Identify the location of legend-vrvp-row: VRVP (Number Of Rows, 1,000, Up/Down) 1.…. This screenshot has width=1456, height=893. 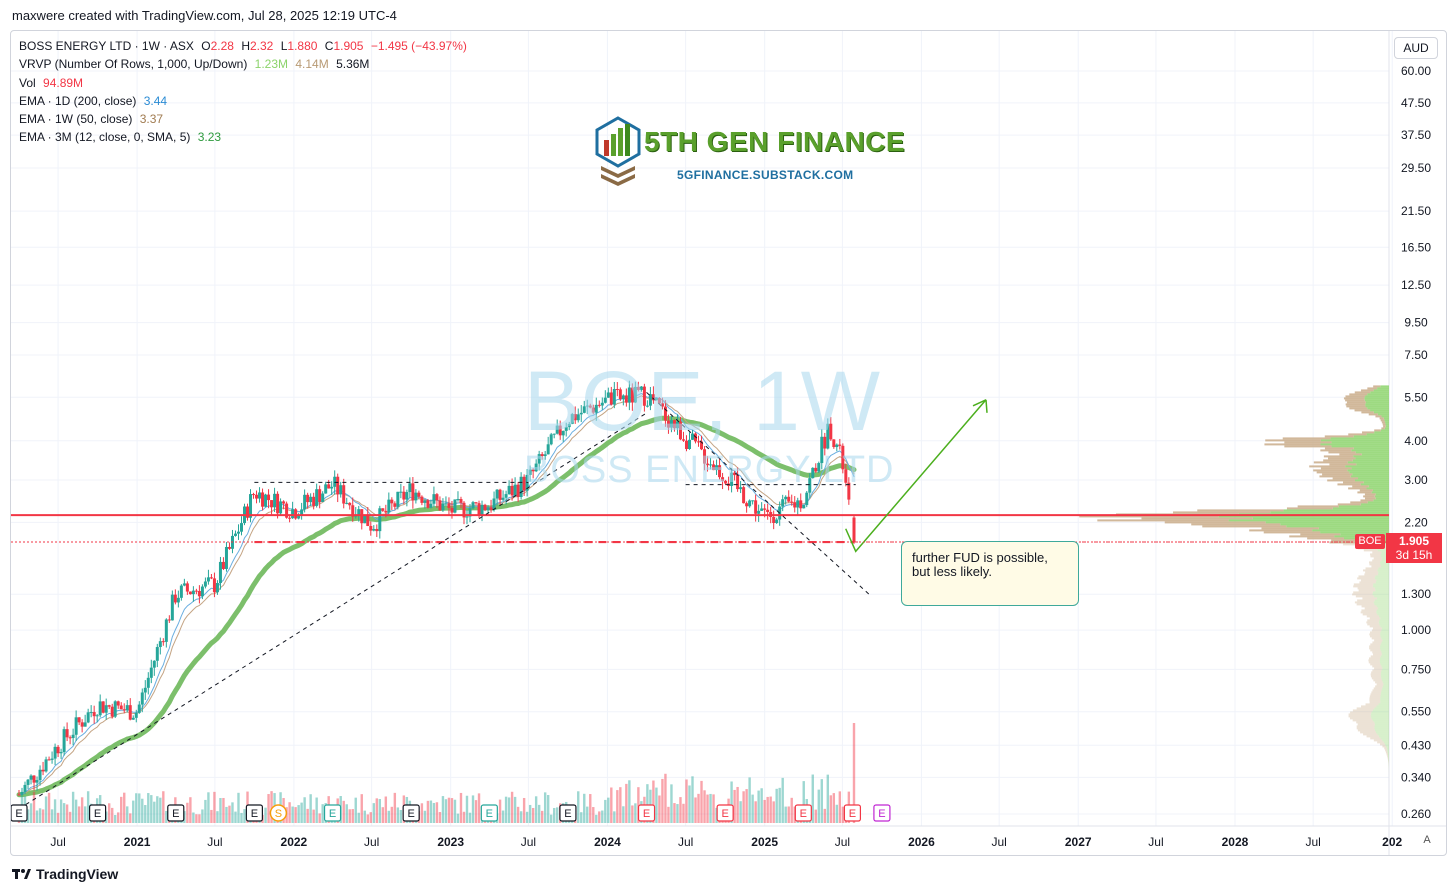
(243, 64).